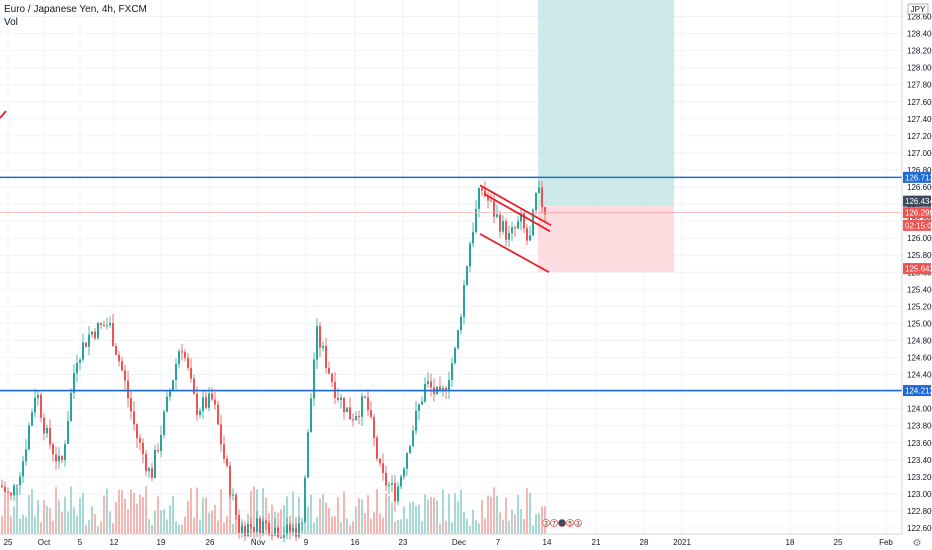  I want to click on economic-event-count: 3, so click(578, 525).